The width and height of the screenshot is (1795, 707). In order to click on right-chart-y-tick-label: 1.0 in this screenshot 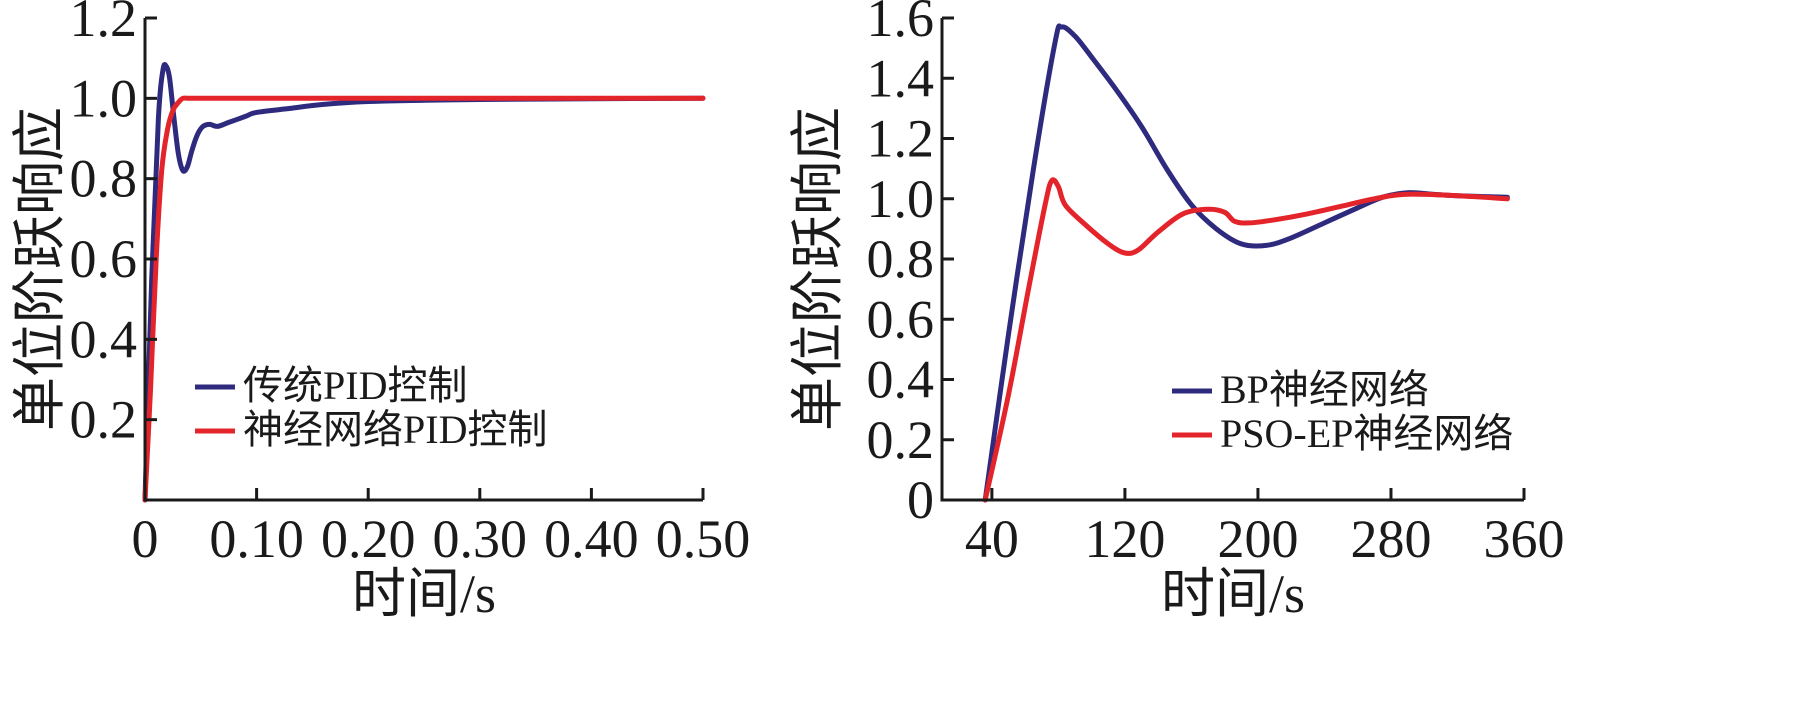, I will do `click(901, 199)`.